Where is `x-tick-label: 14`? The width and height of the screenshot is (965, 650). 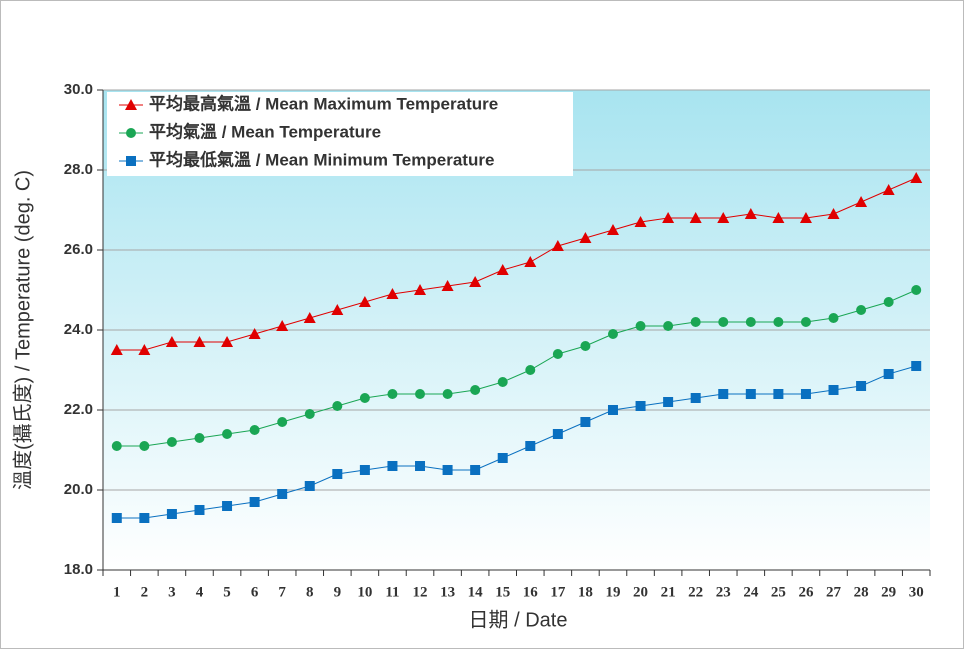 x-tick-label: 14 is located at coordinates (476, 592).